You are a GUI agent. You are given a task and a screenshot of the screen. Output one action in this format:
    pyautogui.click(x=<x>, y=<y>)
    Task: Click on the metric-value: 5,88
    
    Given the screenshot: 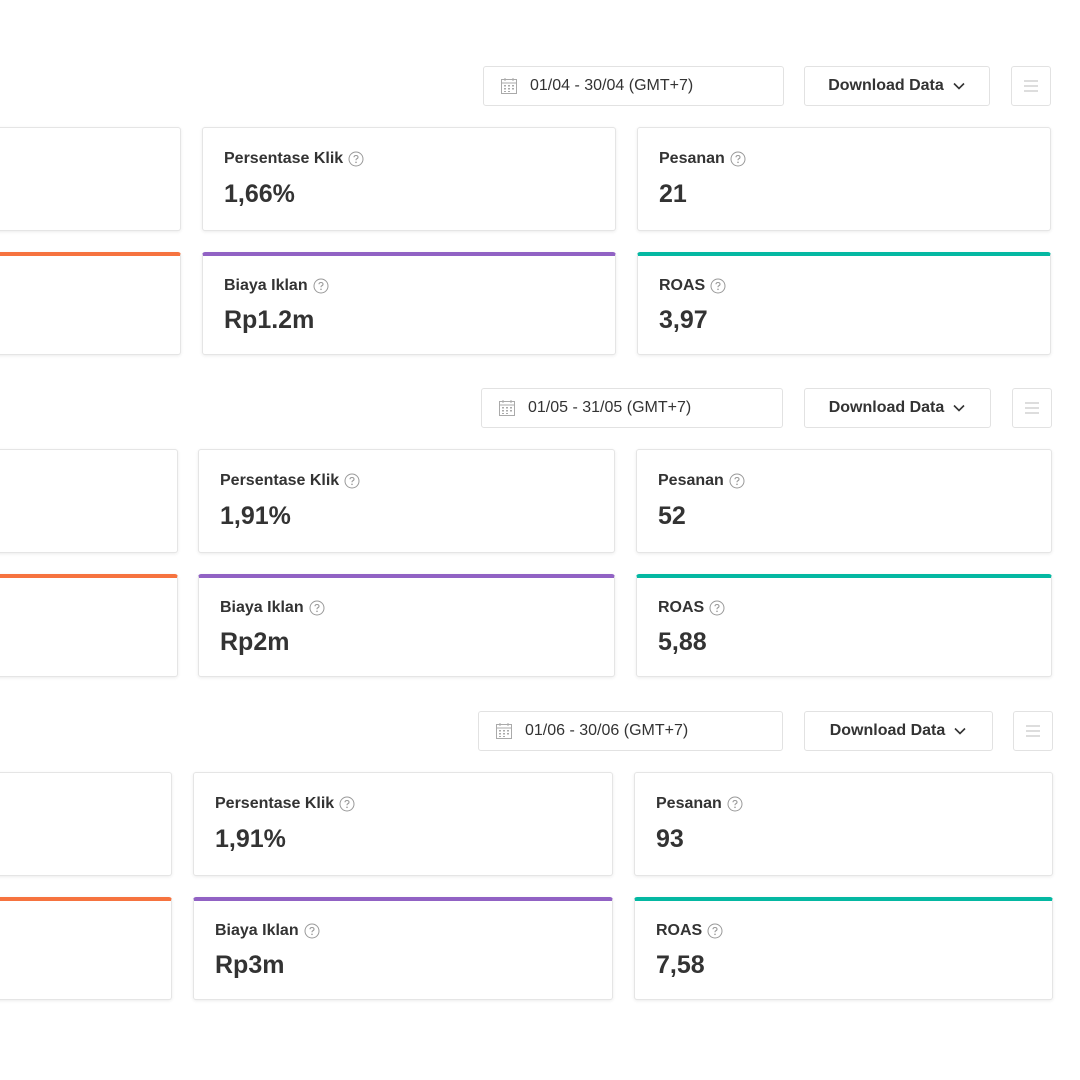 What is the action you would take?
    pyautogui.click(x=682, y=642)
    